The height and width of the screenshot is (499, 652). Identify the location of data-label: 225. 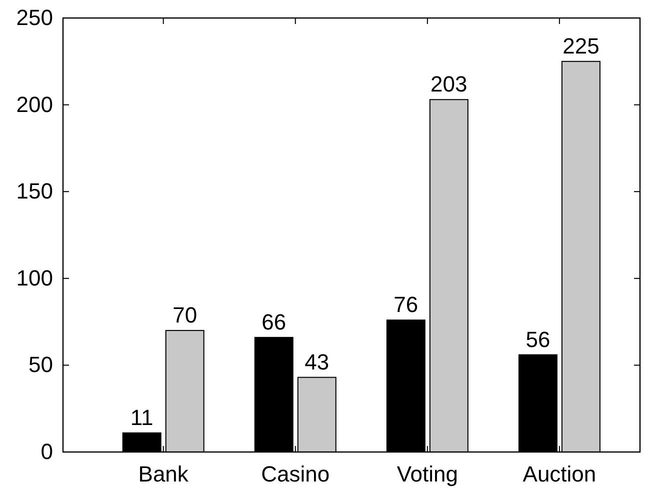
(581, 45).